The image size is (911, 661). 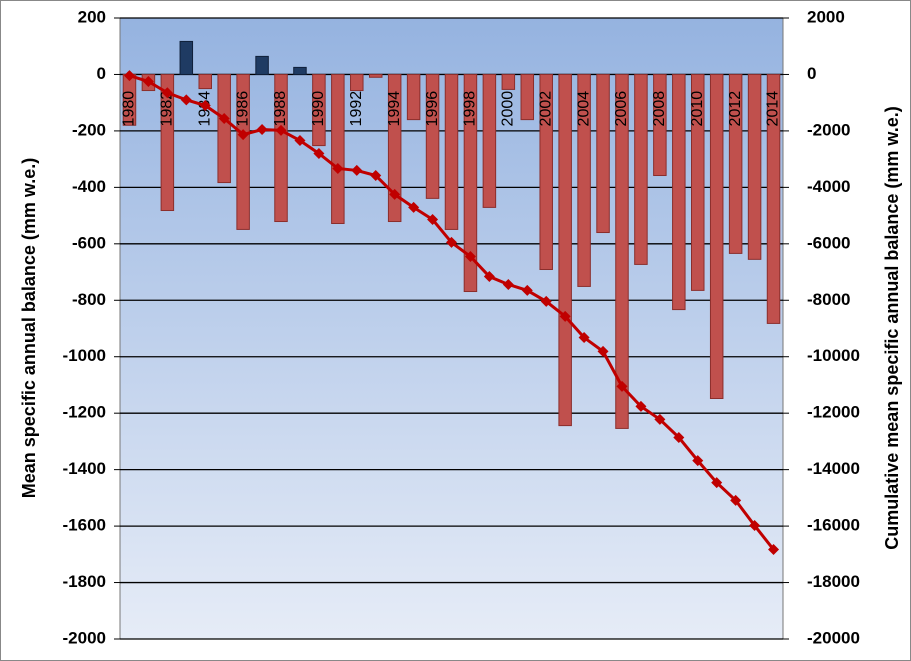 I want to click on y-tick-label: 0, so click(x=101, y=73).